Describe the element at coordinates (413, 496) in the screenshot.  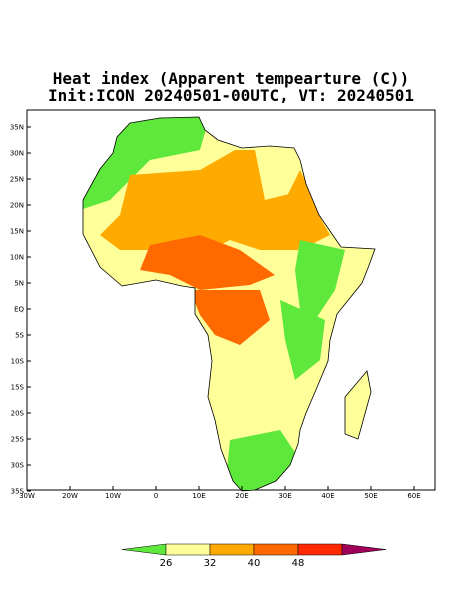
I see `lon-label: 60E` at that location.